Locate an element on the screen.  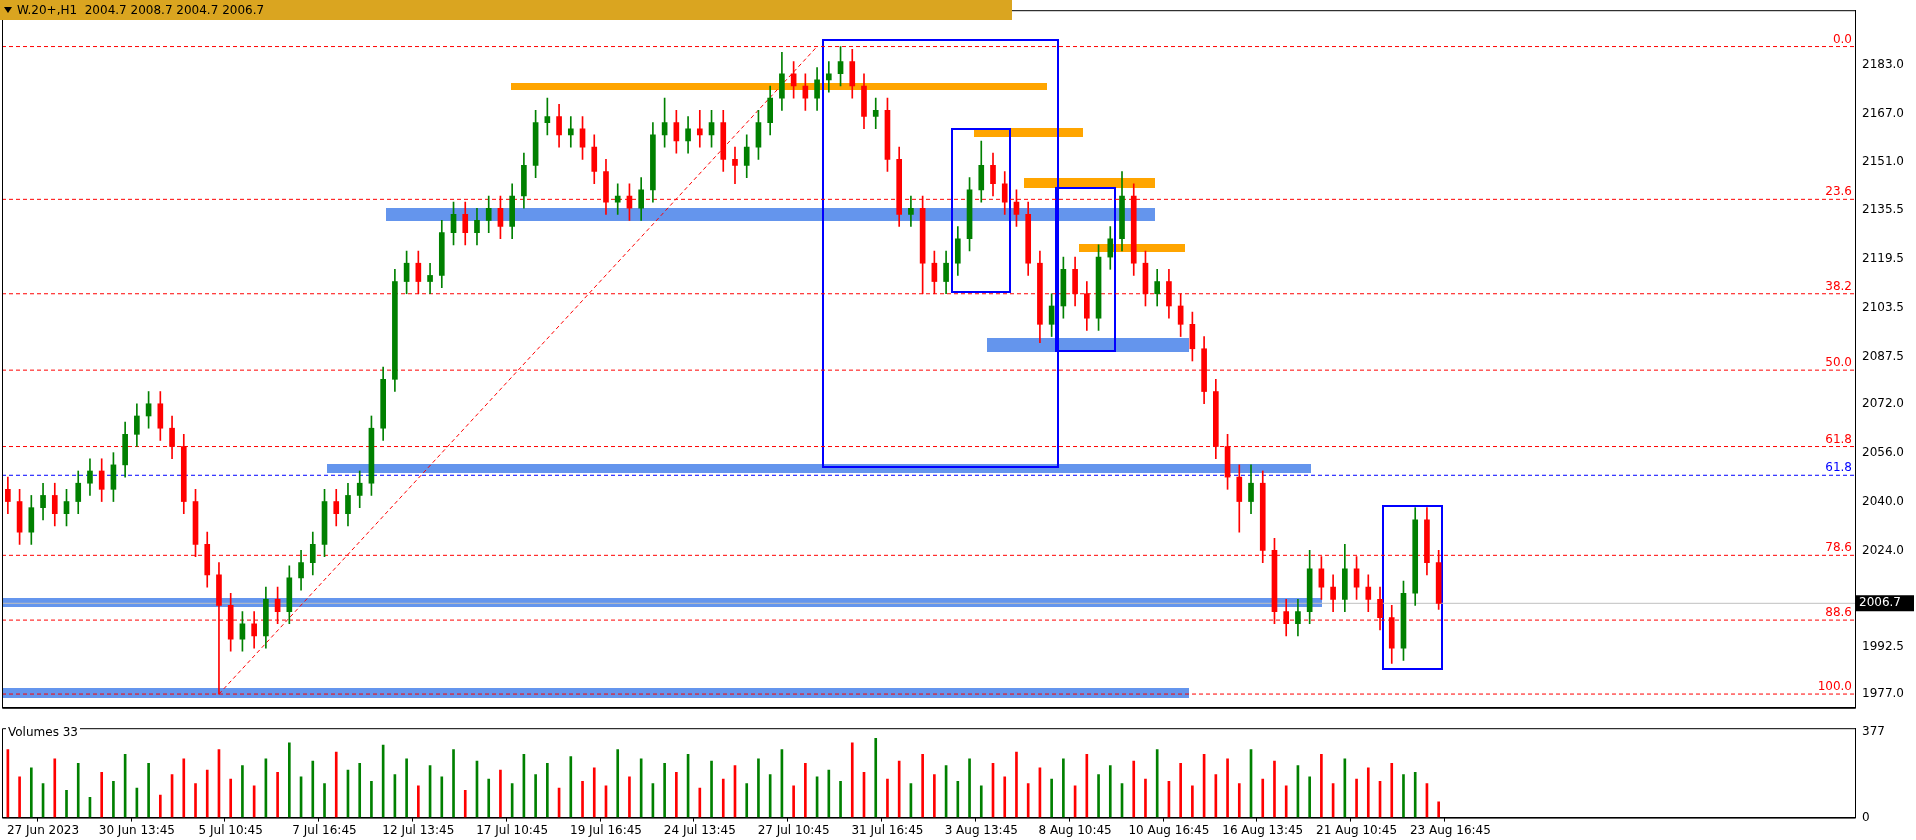
y-tick-label: 2056.0 is located at coordinates (1883, 451).